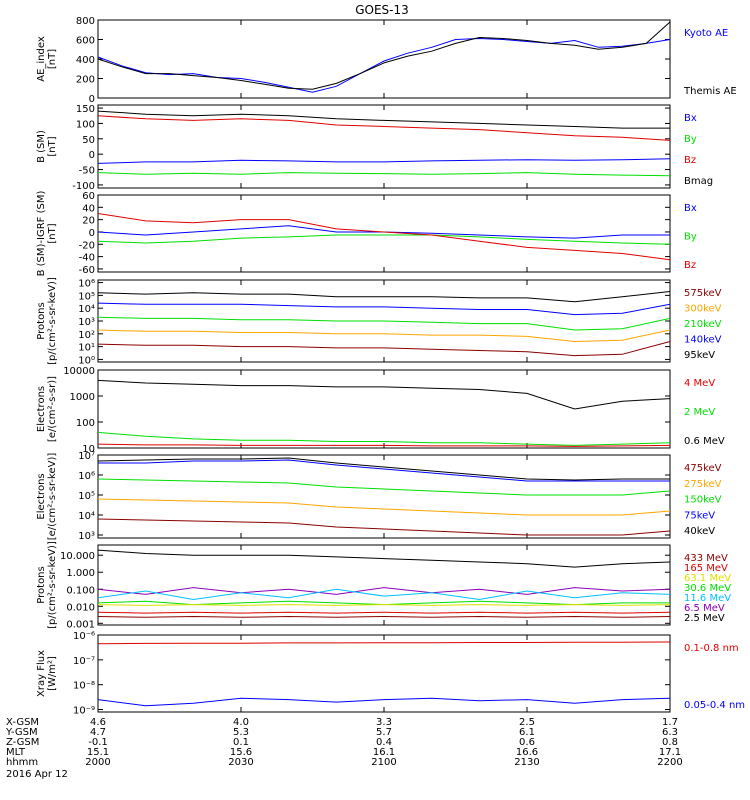 The height and width of the screenshot is (800, 750). What do you see at coordinates (703, 340) in the screenshot?
I see `legend-label: 140keV` at bounding box center [703, 340].